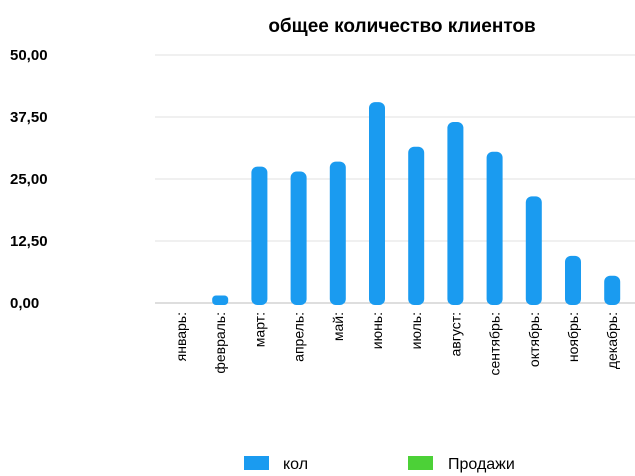 The image size is (635, 476). I want to click on y-axis-ticks: 0,00 12,50 25,00 37,50 50,00, so click(29, 179).